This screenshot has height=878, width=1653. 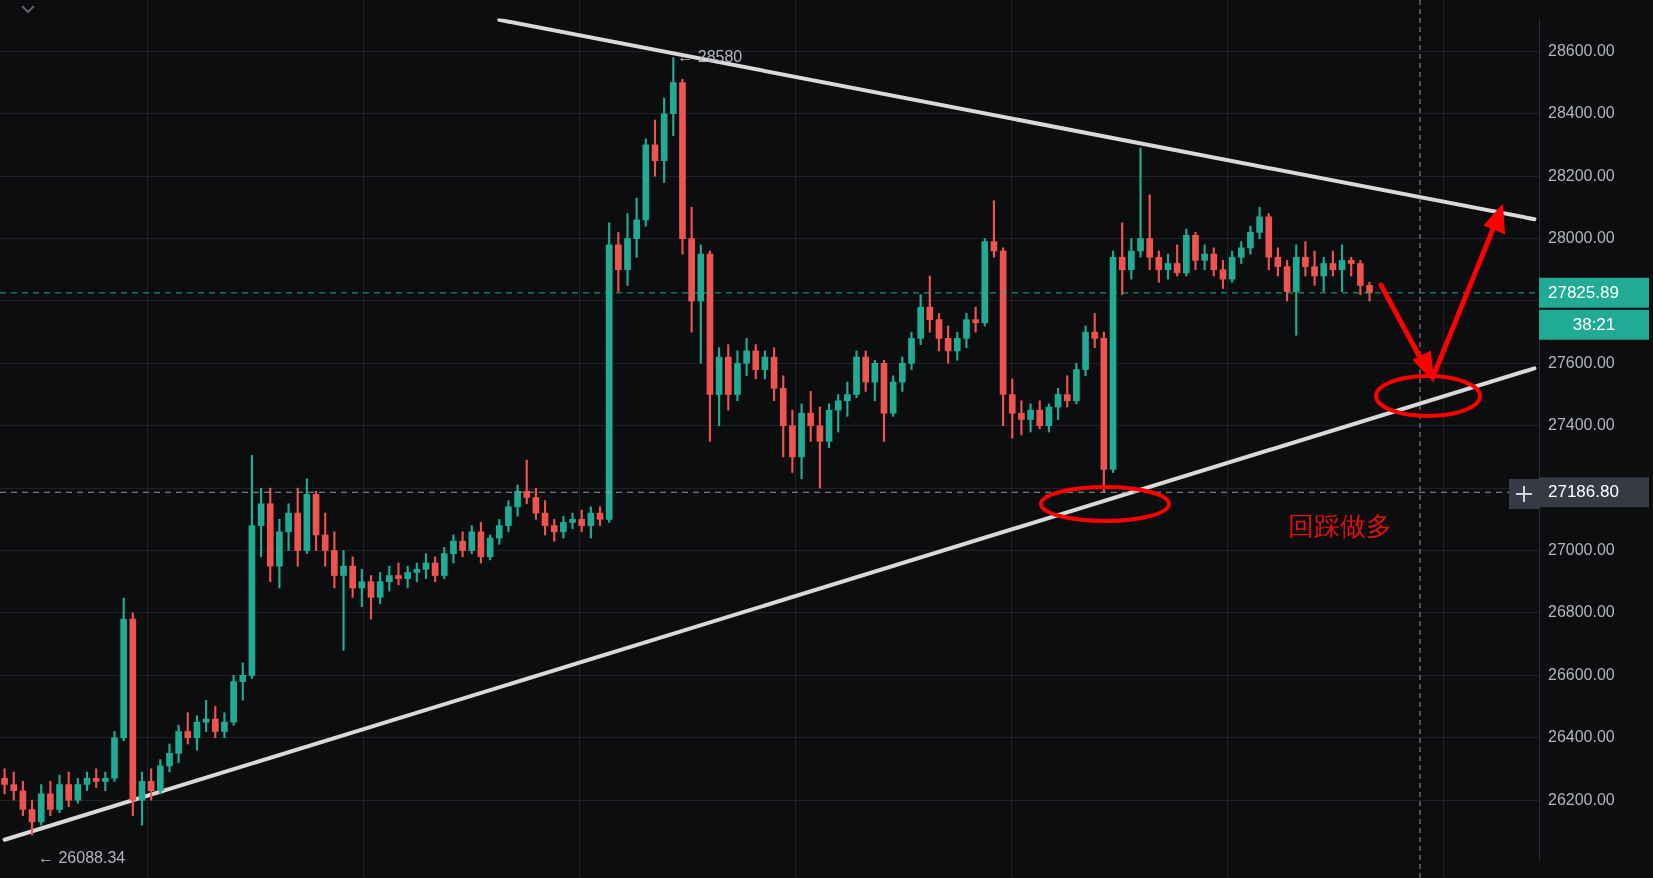 I want to click on ref-line-label: 27825.89, so click(x=1583, y=292).